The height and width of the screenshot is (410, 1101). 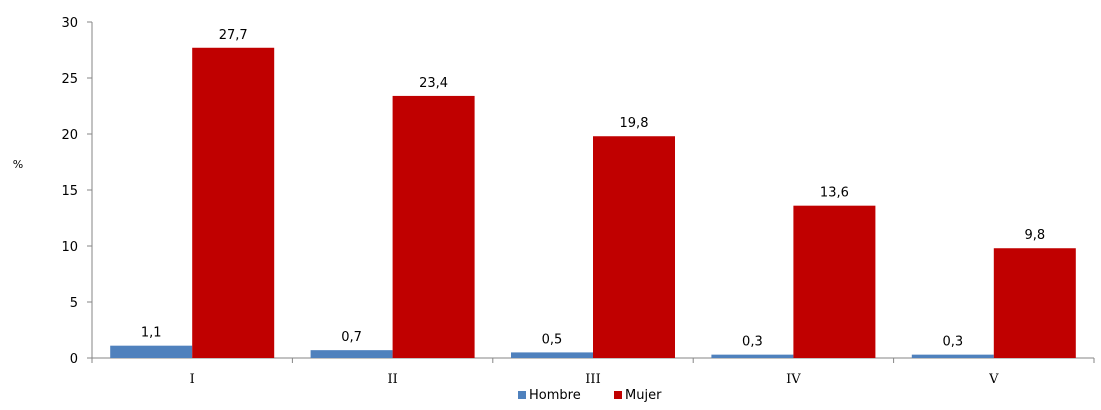 I want to click on y-axis-label: %, so click(x=18, y=164).